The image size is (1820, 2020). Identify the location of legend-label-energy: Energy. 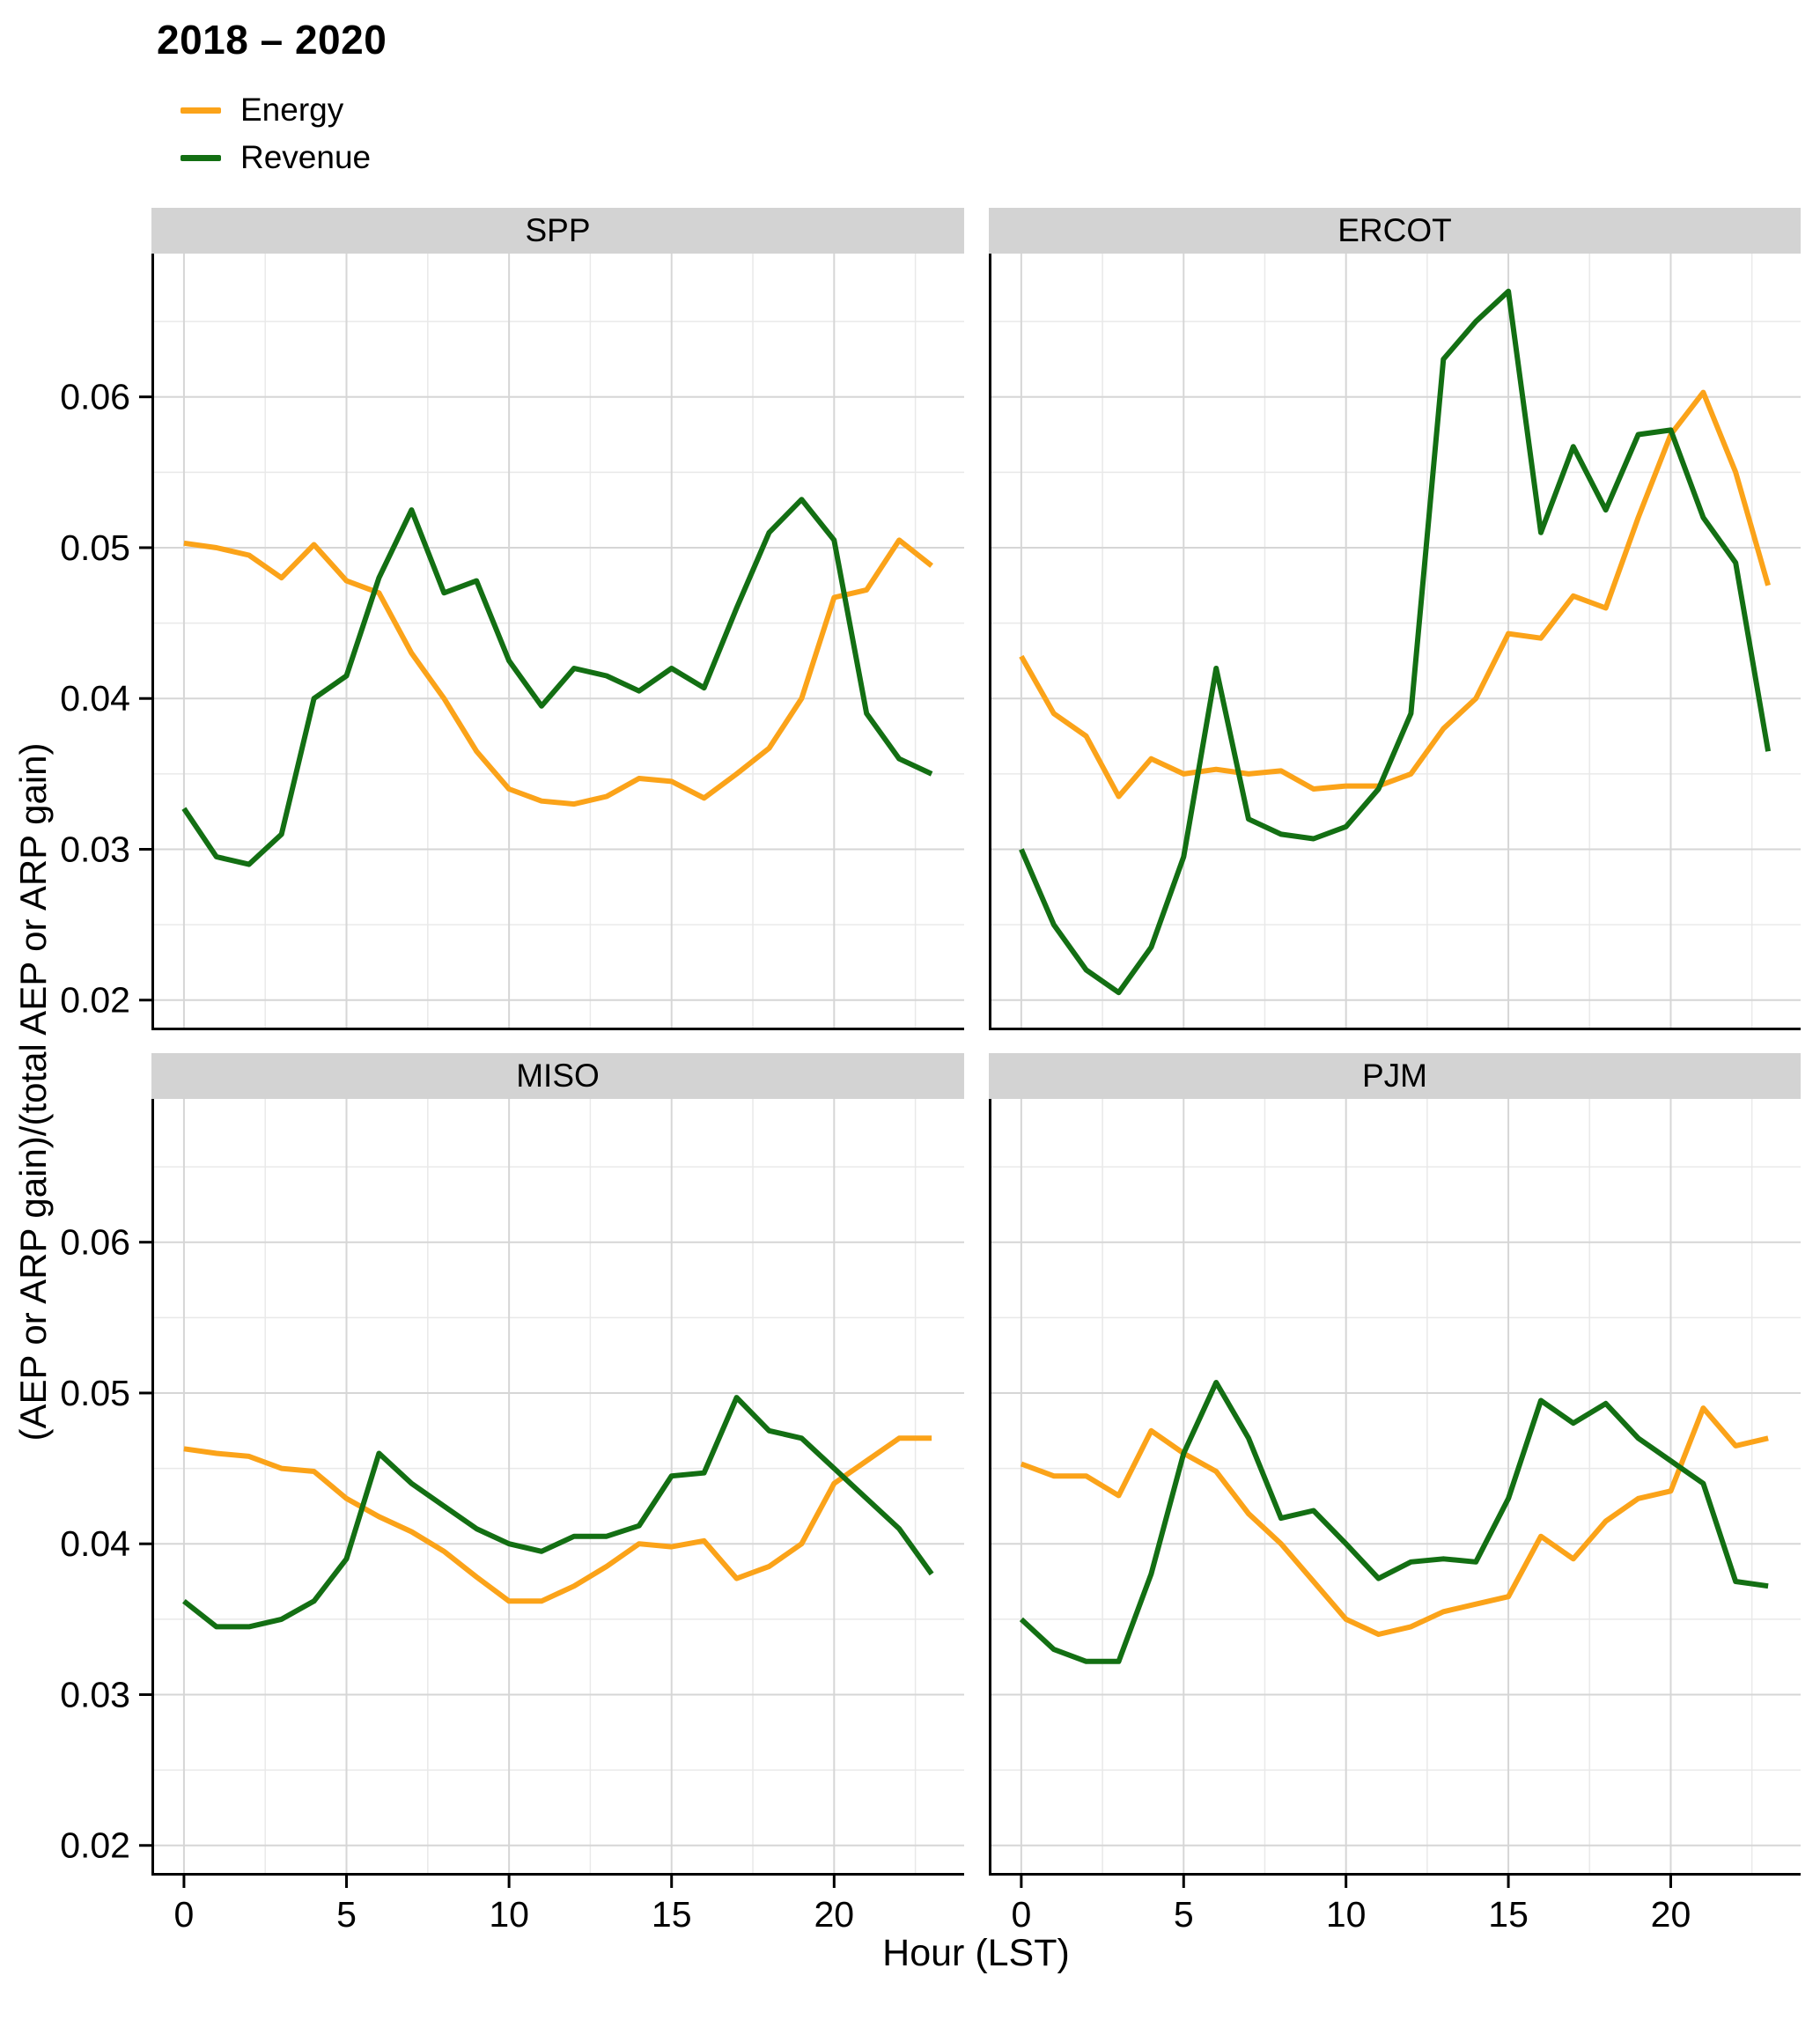
(292, 110).